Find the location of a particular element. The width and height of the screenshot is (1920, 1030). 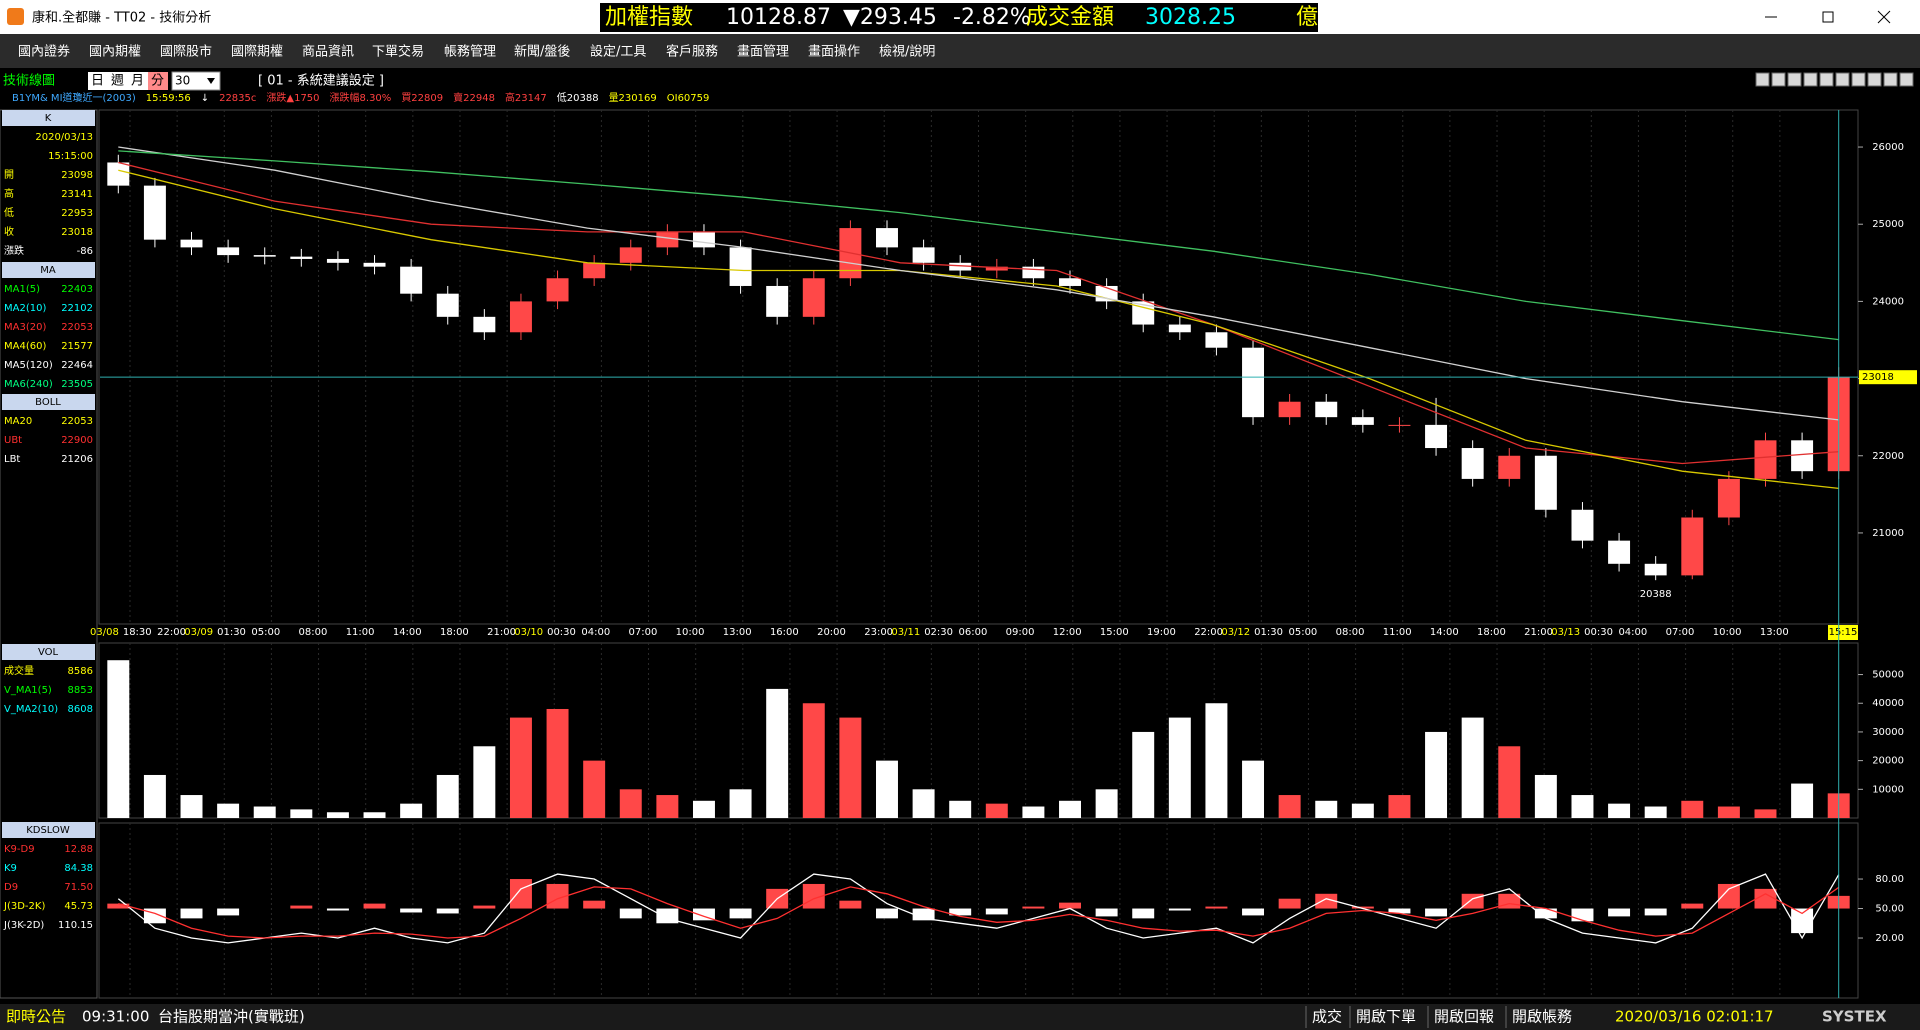

time-axis-time: 13:00 is located at coordinates (1774, 632).